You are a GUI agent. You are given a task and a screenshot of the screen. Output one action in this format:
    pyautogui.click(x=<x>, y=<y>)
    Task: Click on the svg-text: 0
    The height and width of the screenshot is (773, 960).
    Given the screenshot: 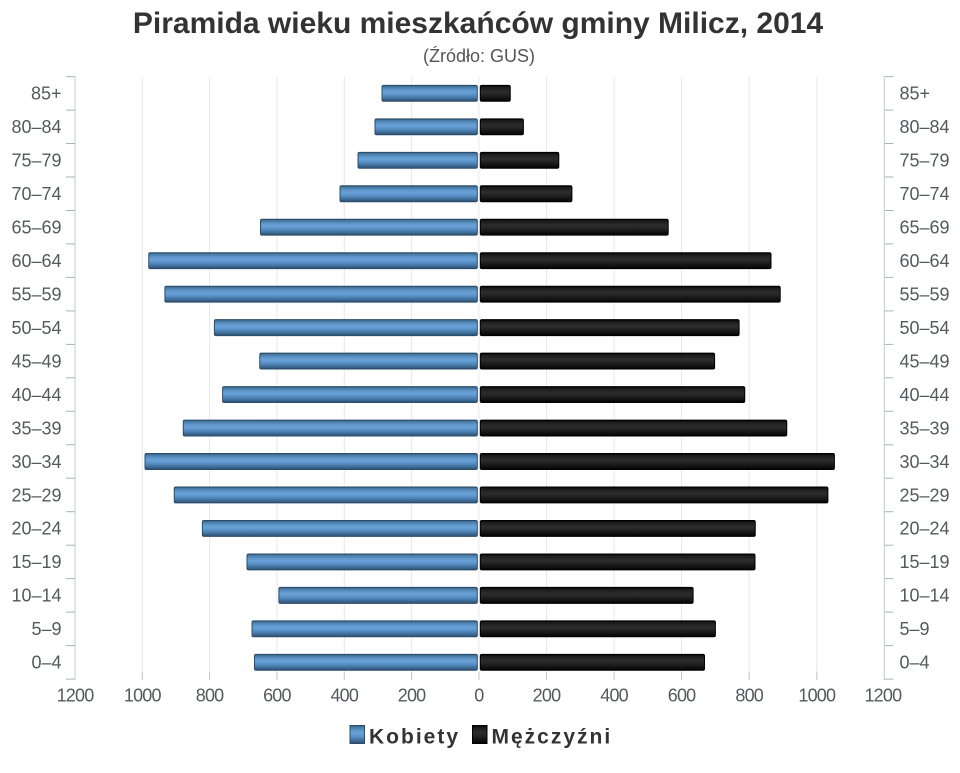 What is the action you would take?
    pyautogui.click(x=479, y=695)
    